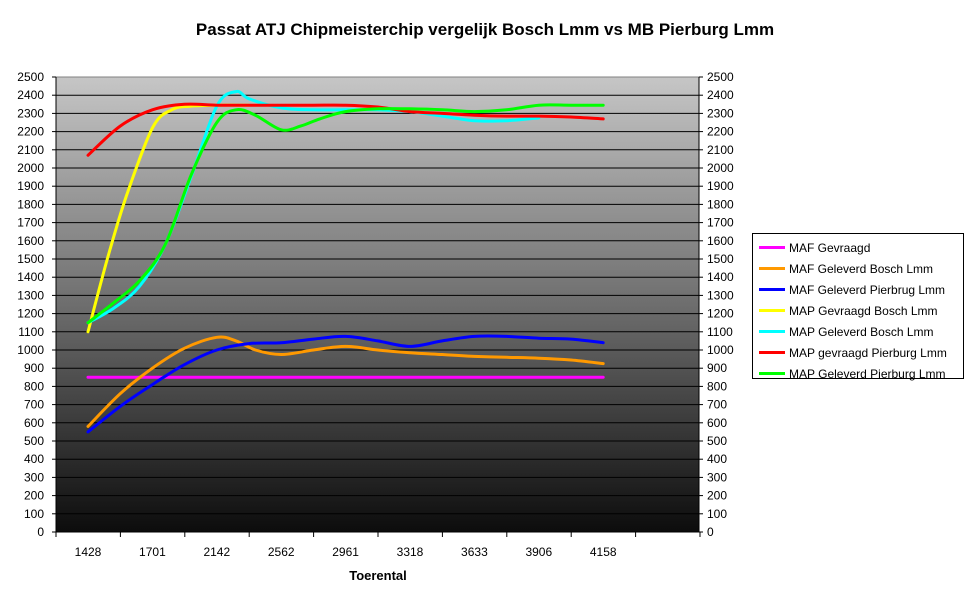  What do you see at coordinates (34, 368) in the screenshot?
I see `y-tick-label-left: 900` at bounding box center [34, 368].